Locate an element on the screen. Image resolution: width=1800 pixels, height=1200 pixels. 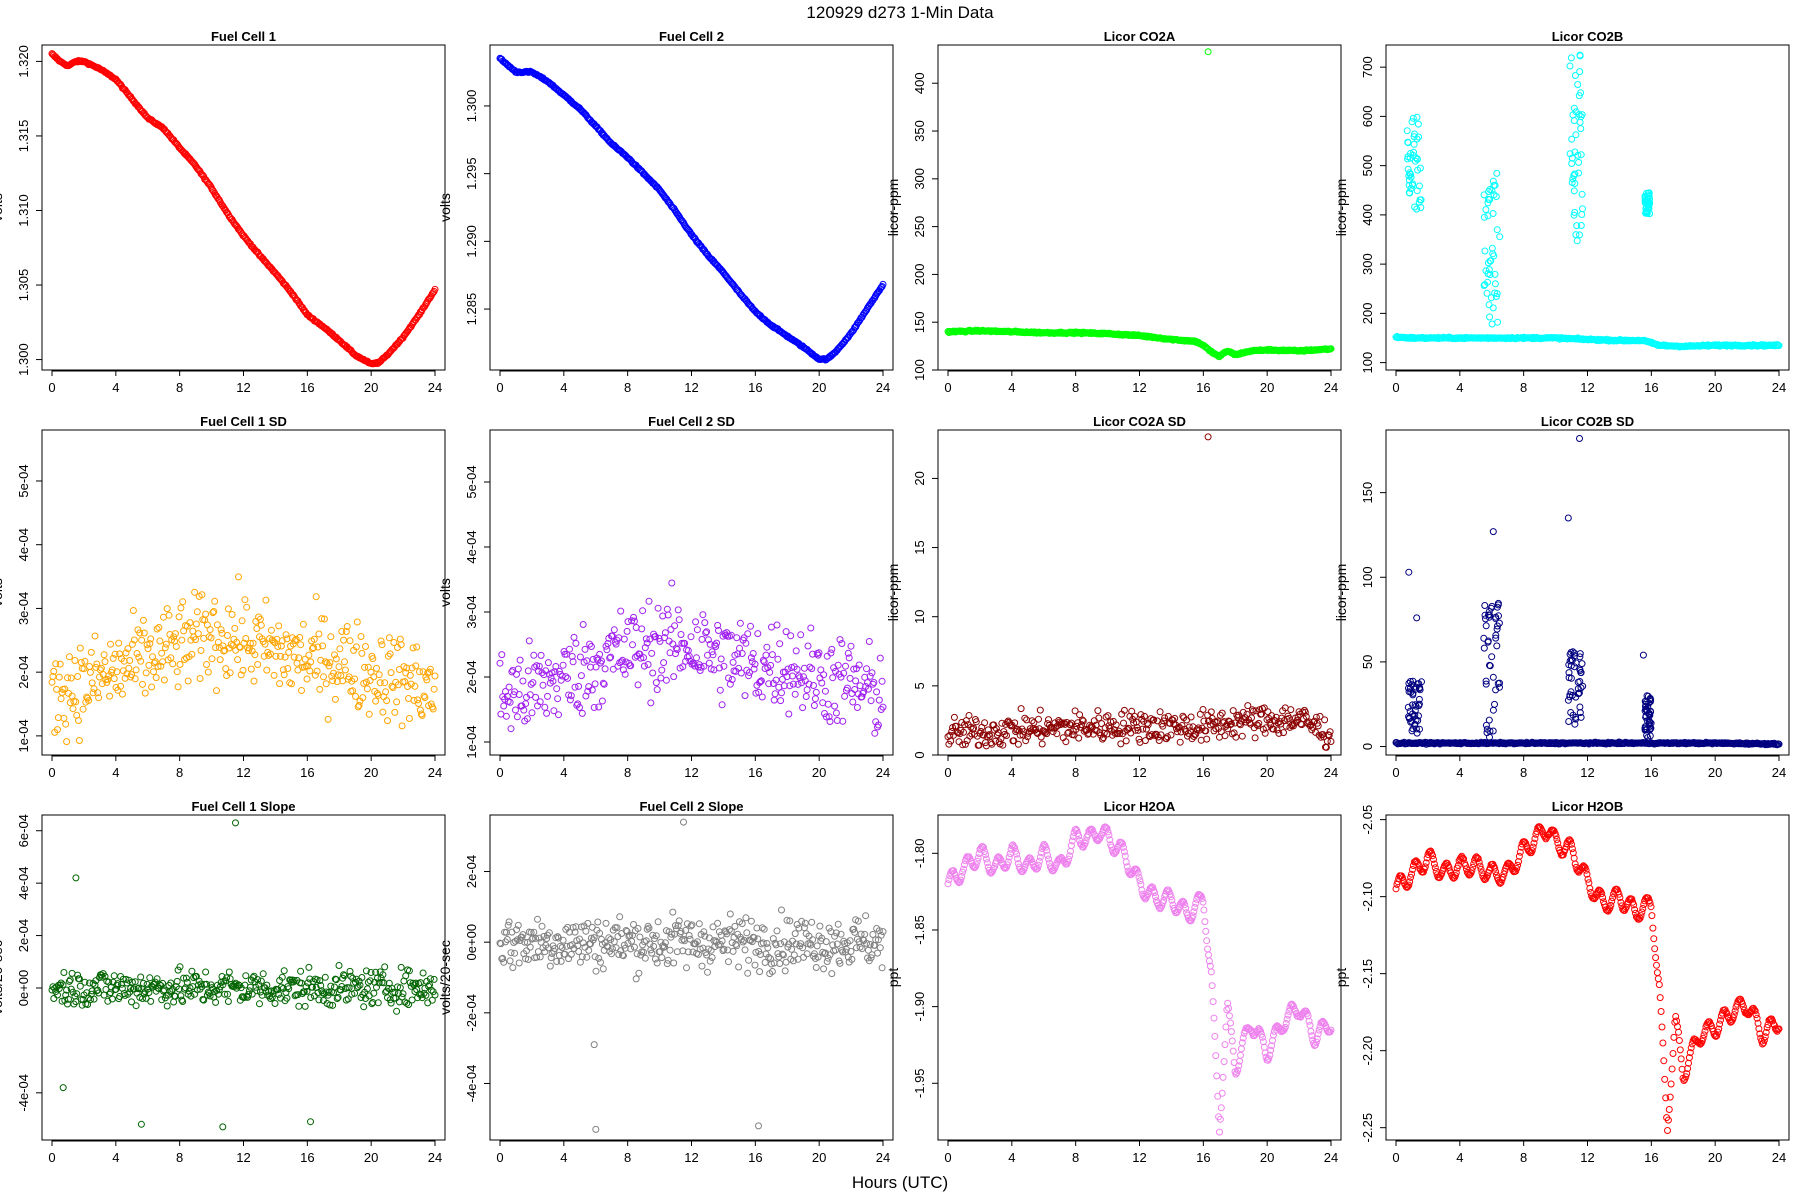
data-points is located at coordinates (243, 659).